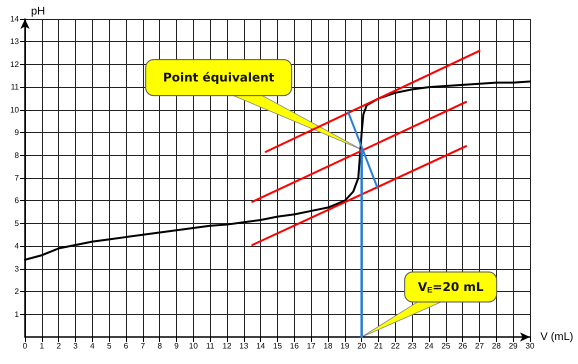  Describe the element at coordinates (59, 346) in the screenshot. I see `x-tick-label: 2` at that location.